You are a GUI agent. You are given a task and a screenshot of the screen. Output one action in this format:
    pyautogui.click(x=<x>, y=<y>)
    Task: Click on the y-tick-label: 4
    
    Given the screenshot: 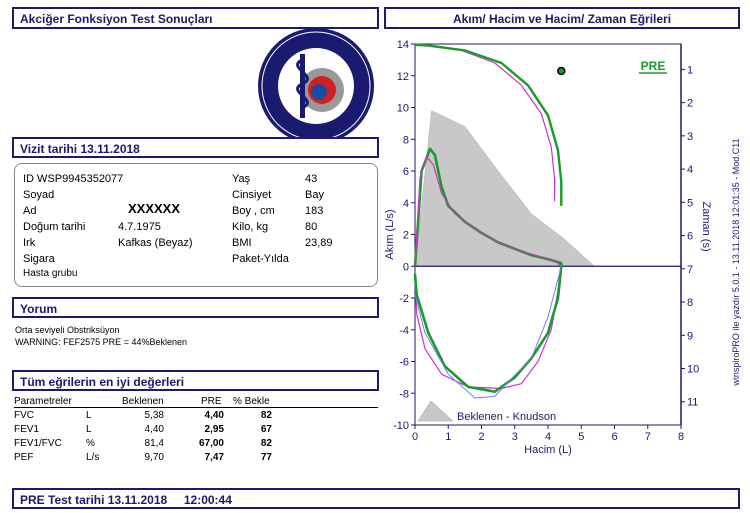 What is the action you would take?
    pyautogui.click(x=406, y=204)
    